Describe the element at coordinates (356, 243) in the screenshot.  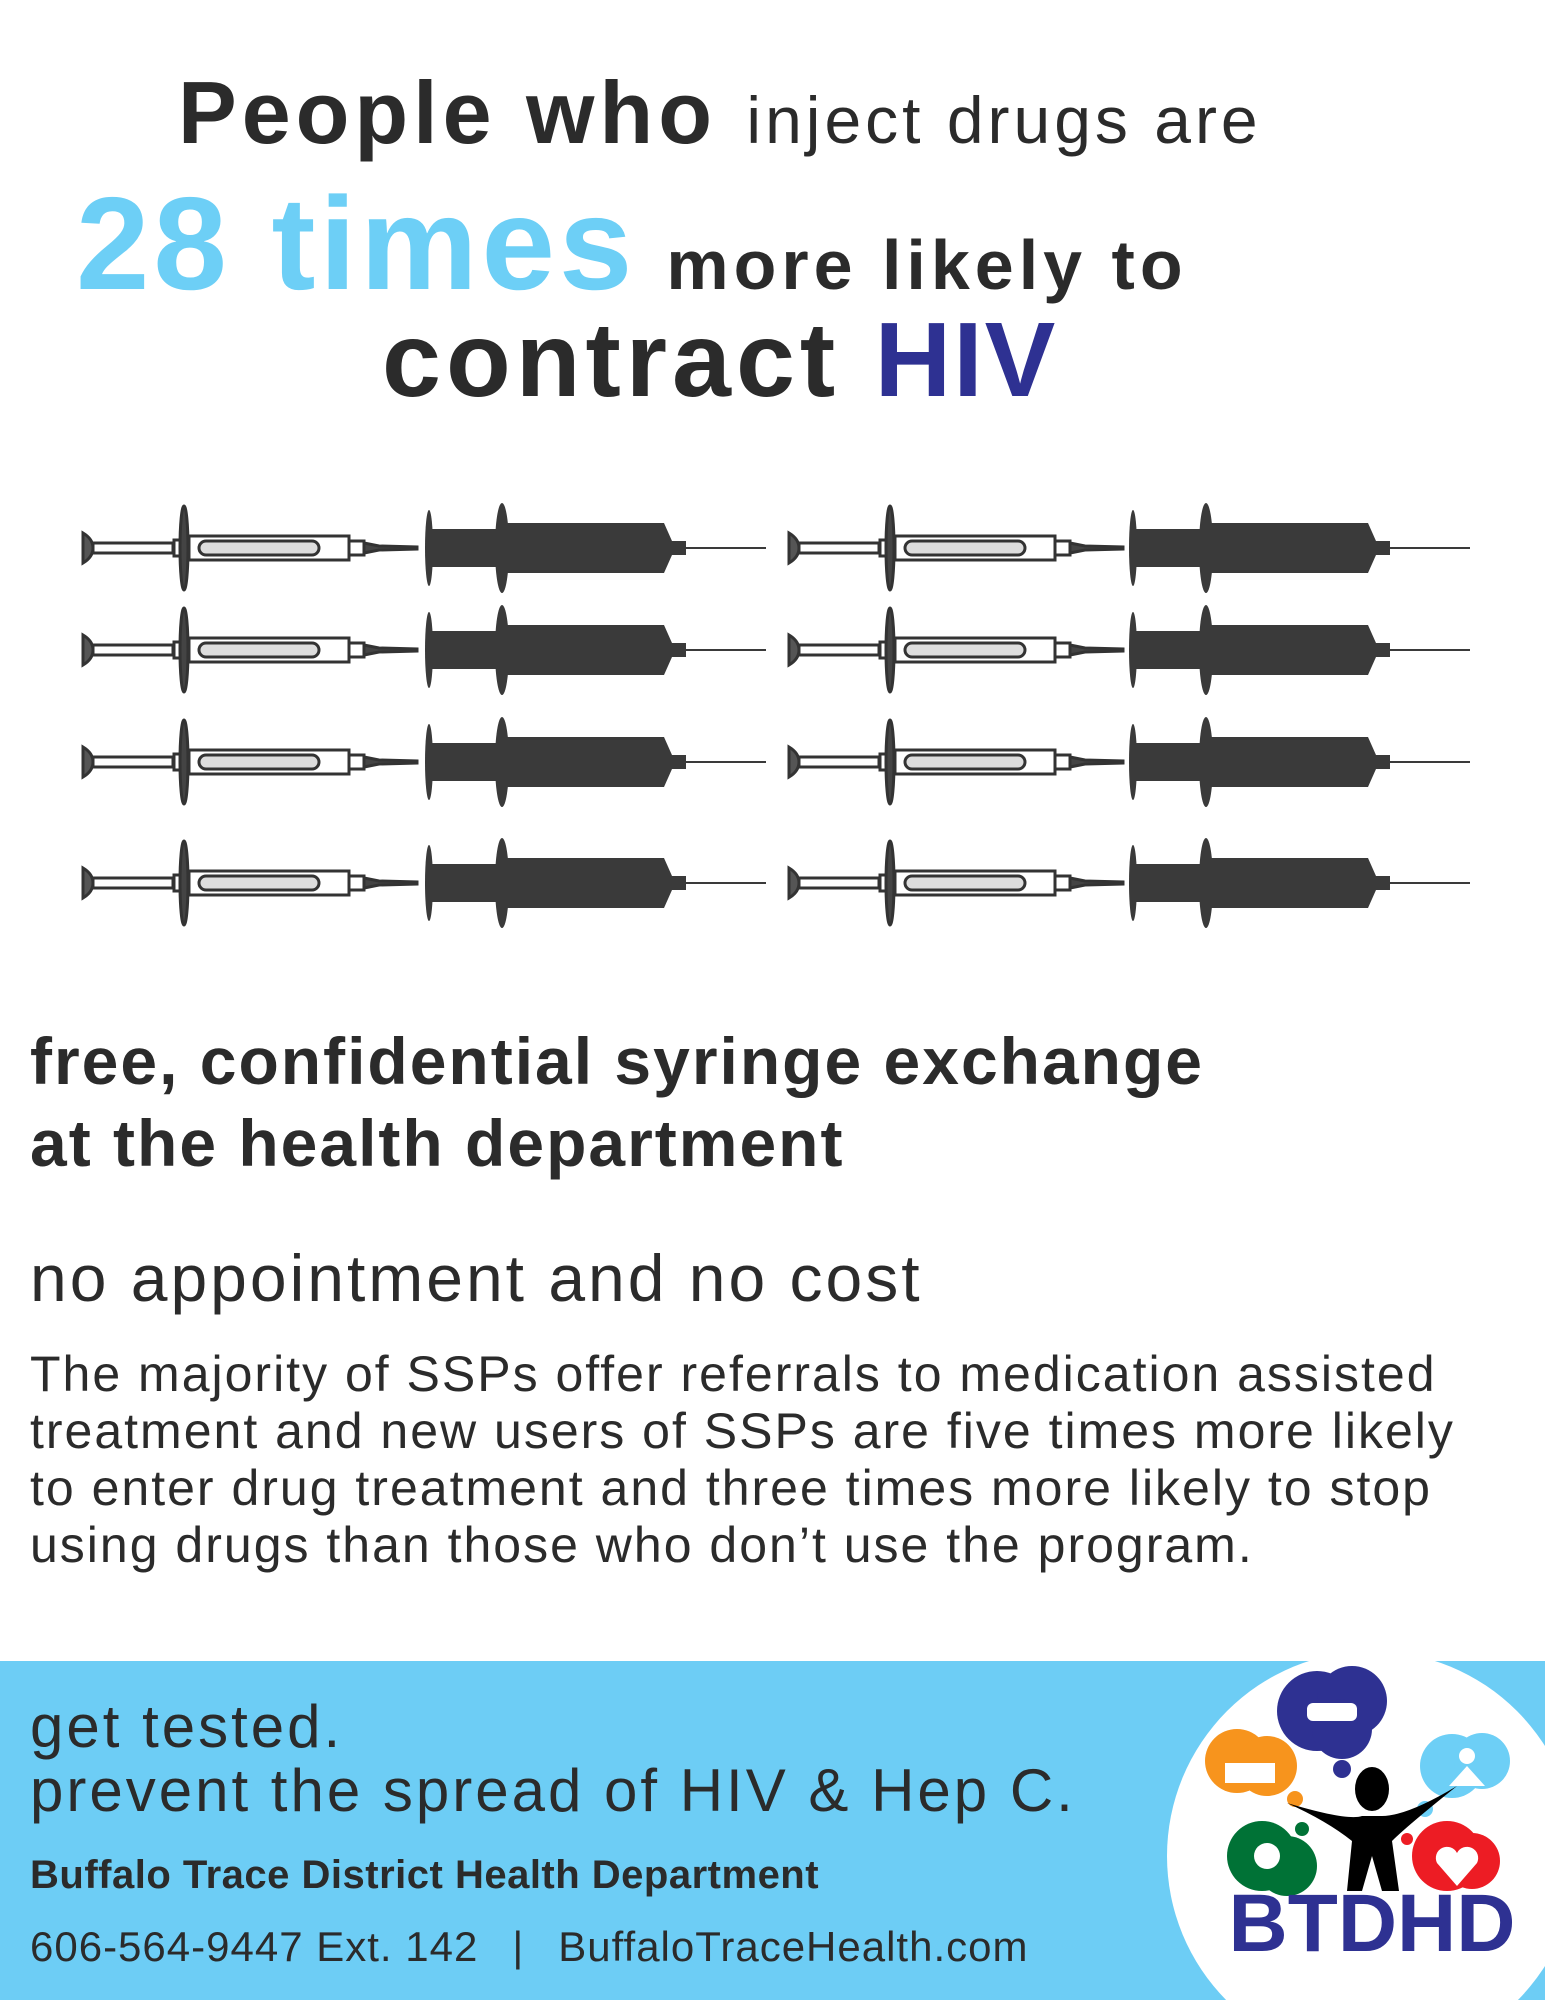
I see `headline-highlight: 28 times` at that location.